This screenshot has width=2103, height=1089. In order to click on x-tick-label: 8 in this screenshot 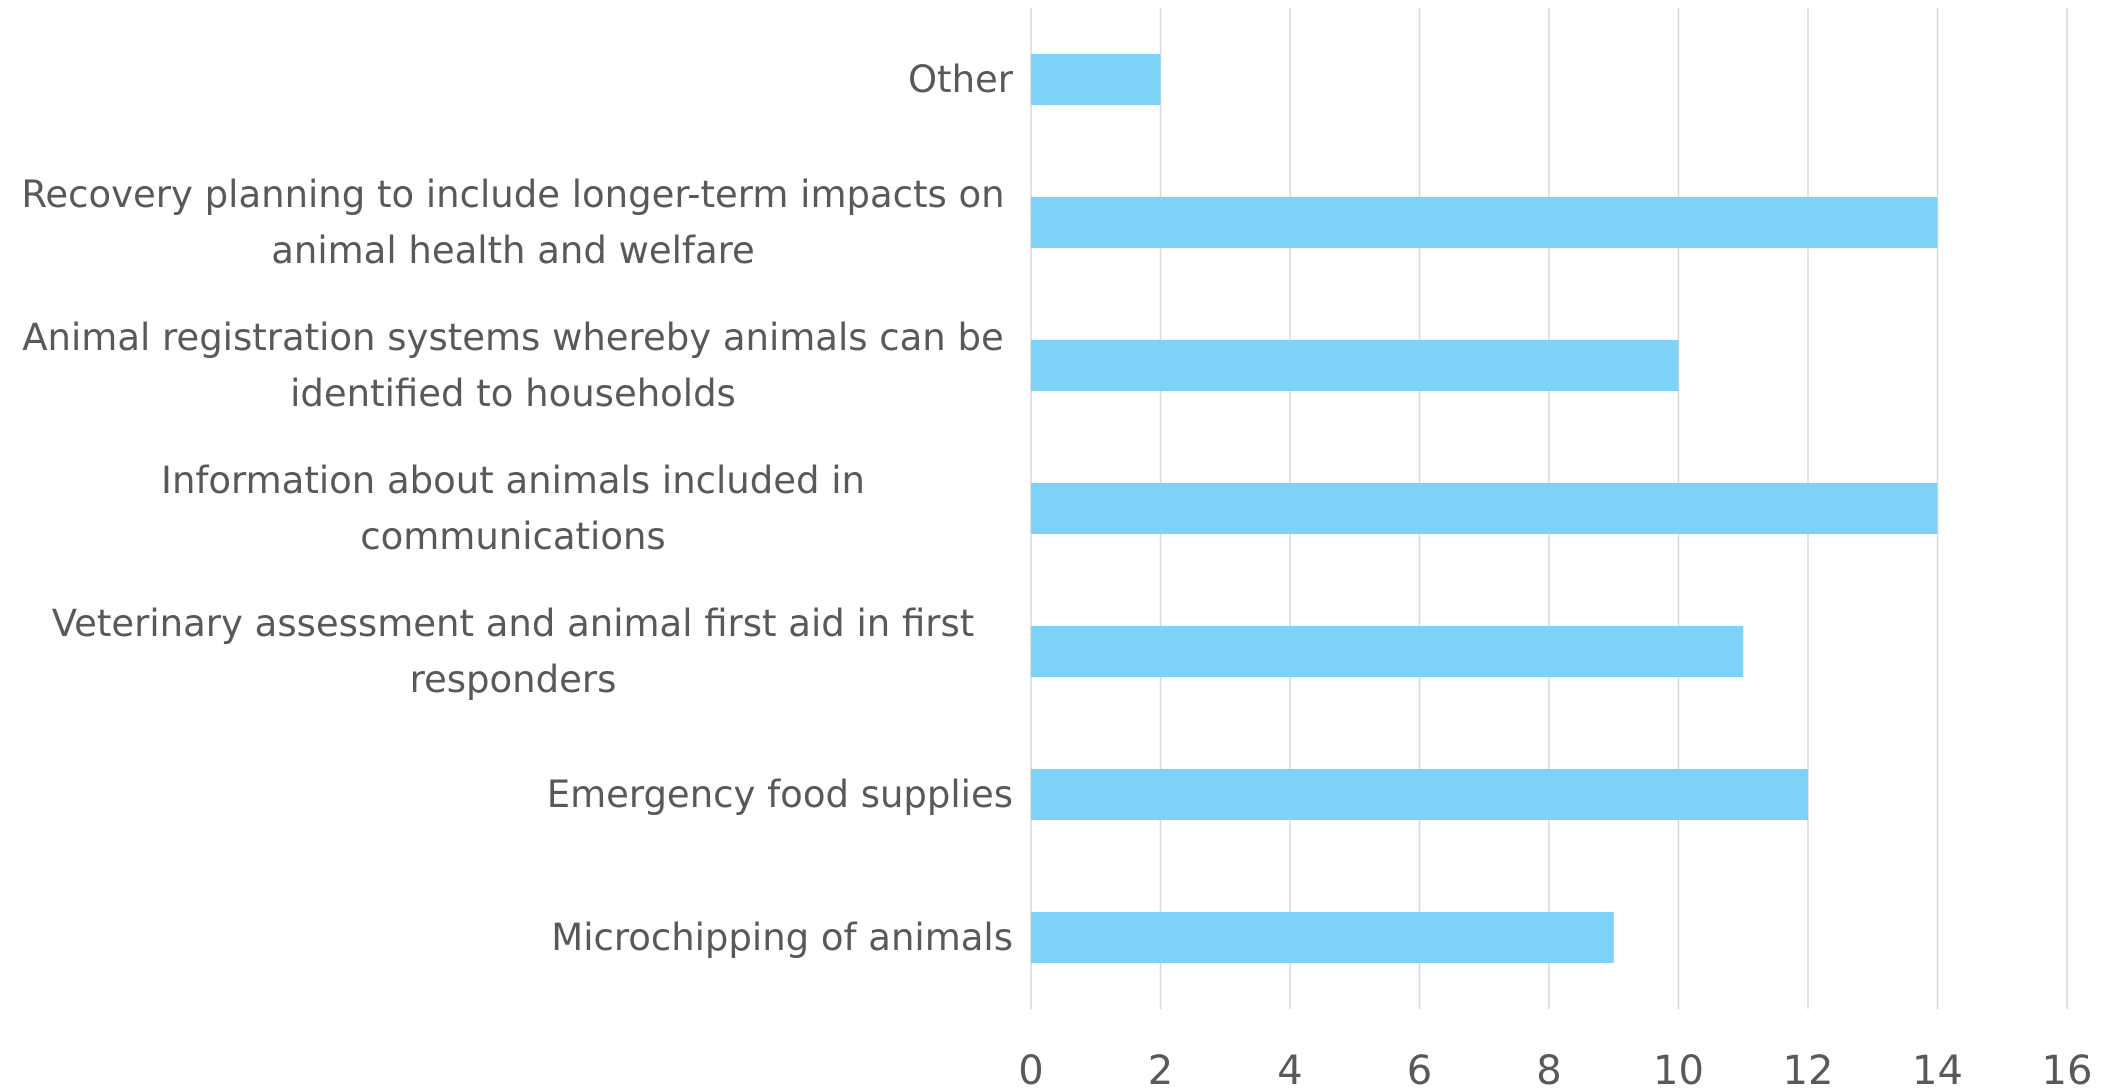, I will do `click(1548, 1068)`.